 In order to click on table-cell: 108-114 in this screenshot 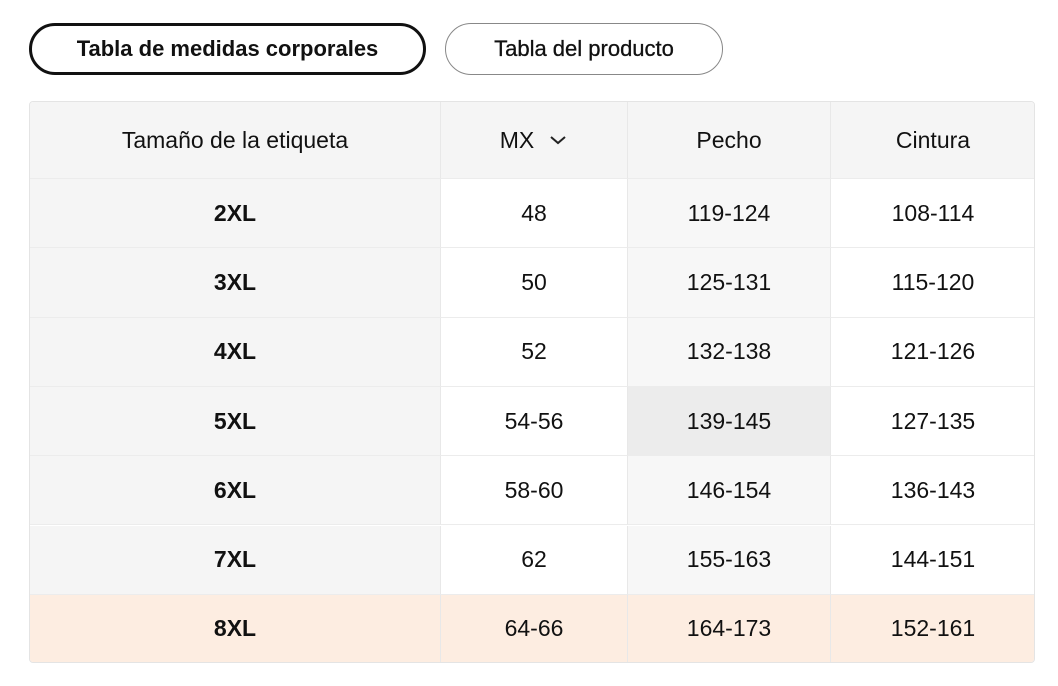, I will do `click(932, 214)`.